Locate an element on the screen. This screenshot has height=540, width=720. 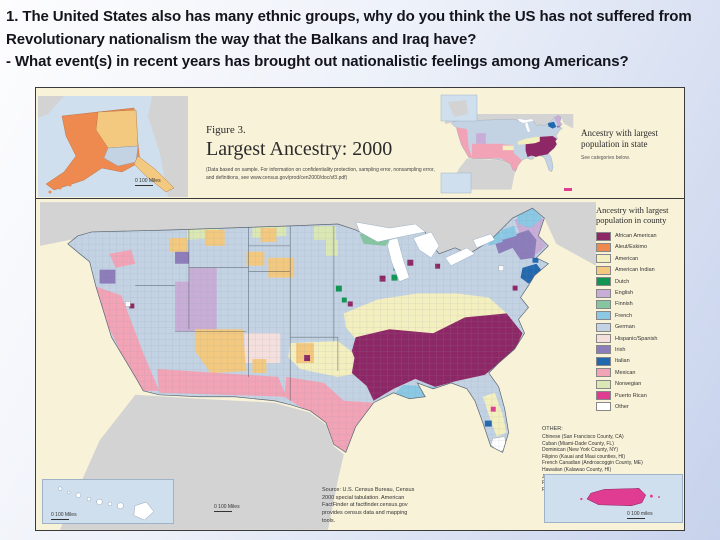
state-inset-map is located at coordinates (509, 145).